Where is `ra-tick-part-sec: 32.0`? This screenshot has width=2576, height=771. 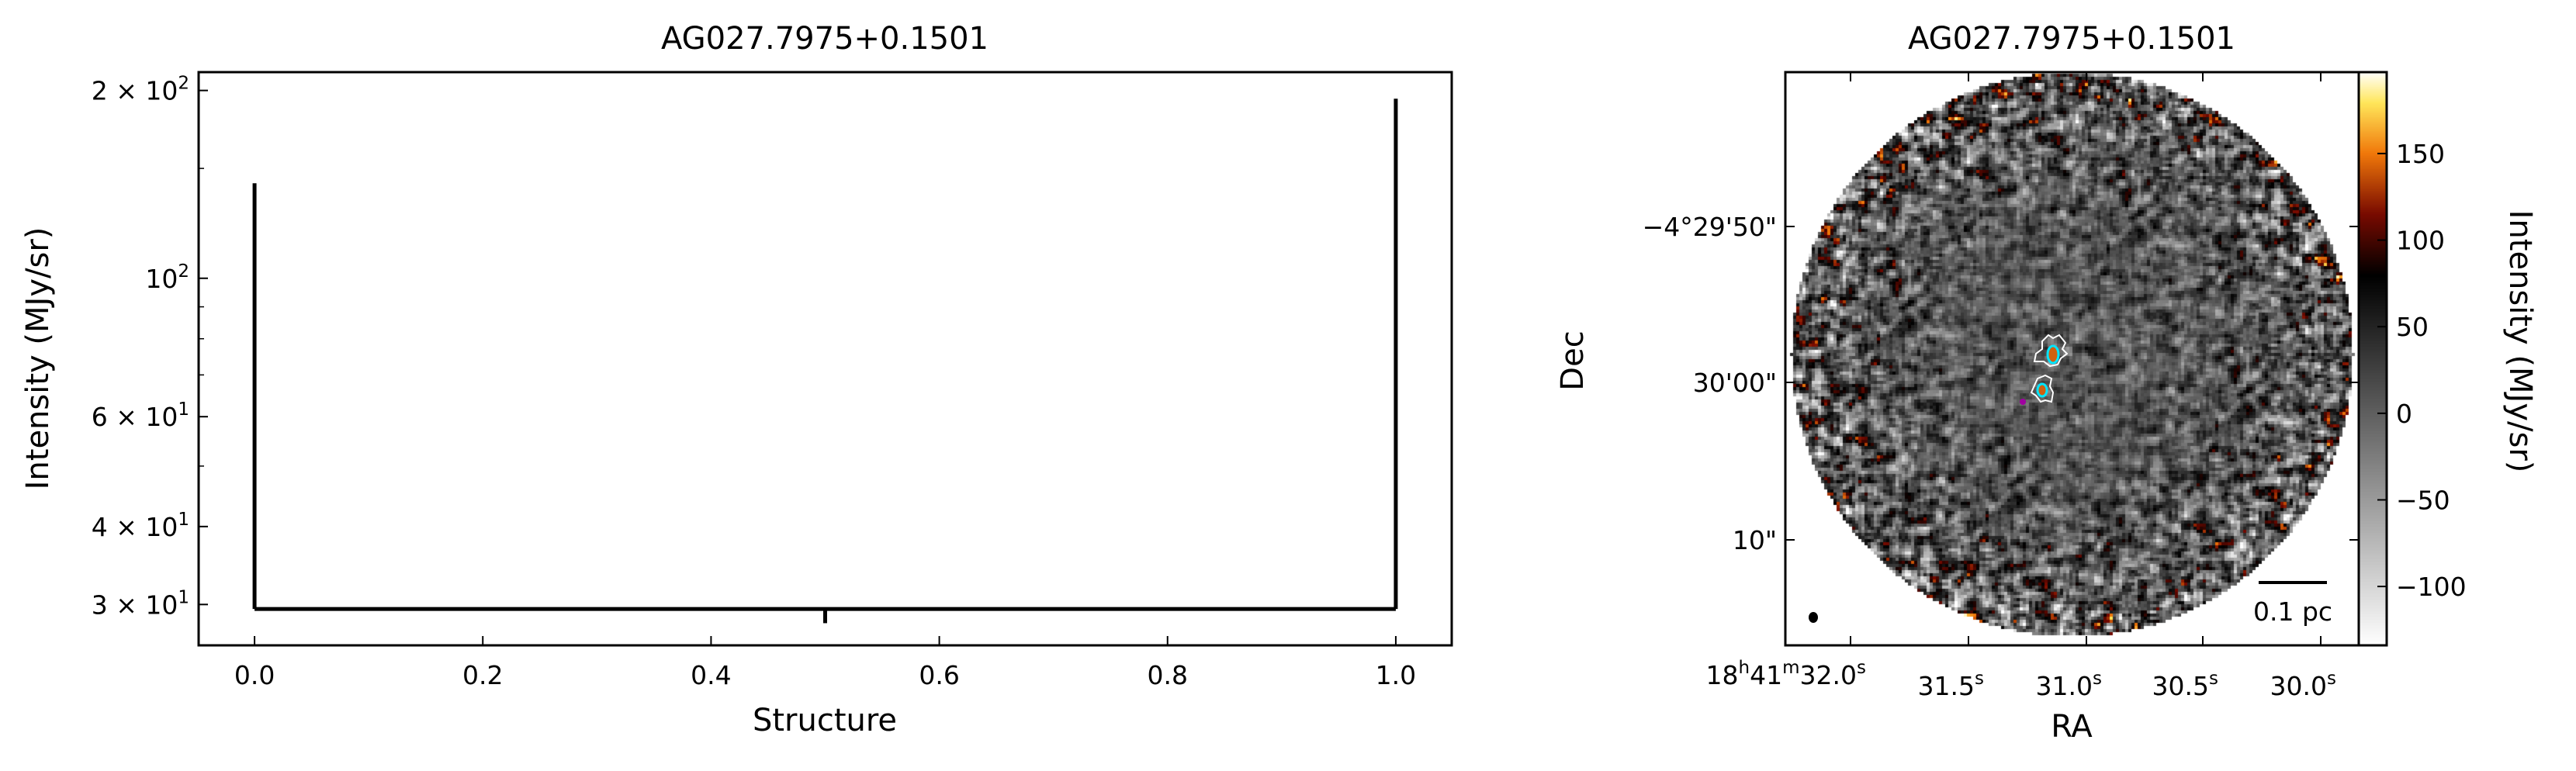
ra-tick-part-sec: 32.0 is located at coordinates (1829, 675).